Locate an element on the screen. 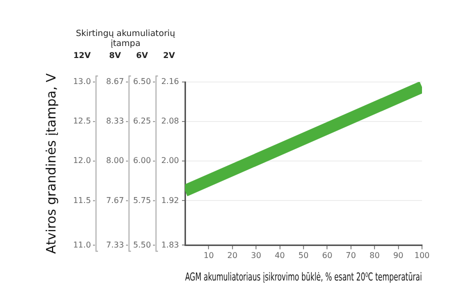  text: 12.5 is located at coordinates (82, 121).